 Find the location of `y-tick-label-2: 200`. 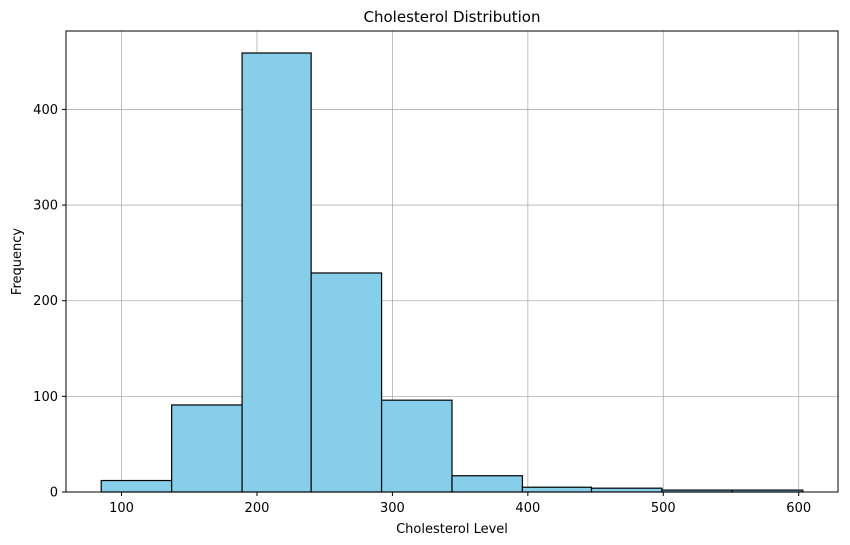

y-tick-label-2: 200 is located at coordinates (45, 301).